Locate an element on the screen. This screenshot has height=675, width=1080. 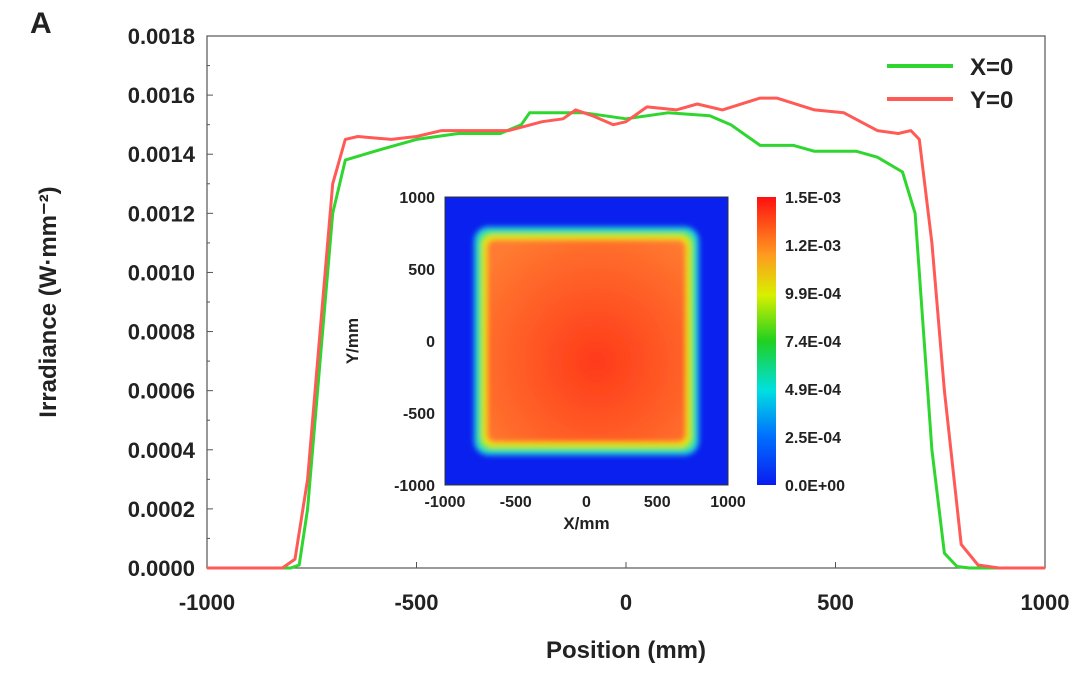
x-tick-label: 1000 is located at coordinates (1045, 602).